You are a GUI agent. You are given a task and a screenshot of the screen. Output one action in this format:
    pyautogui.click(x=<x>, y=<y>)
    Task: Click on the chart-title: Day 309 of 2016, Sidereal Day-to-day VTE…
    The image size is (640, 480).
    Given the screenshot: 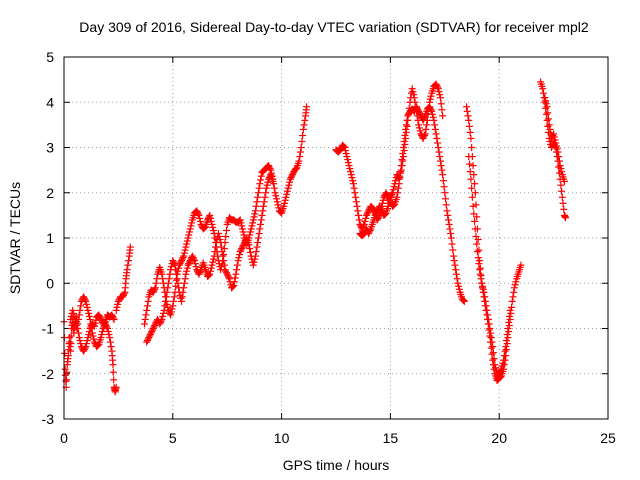 What is the action you would take?
    pyautogui.click(x=334, y=27)
    